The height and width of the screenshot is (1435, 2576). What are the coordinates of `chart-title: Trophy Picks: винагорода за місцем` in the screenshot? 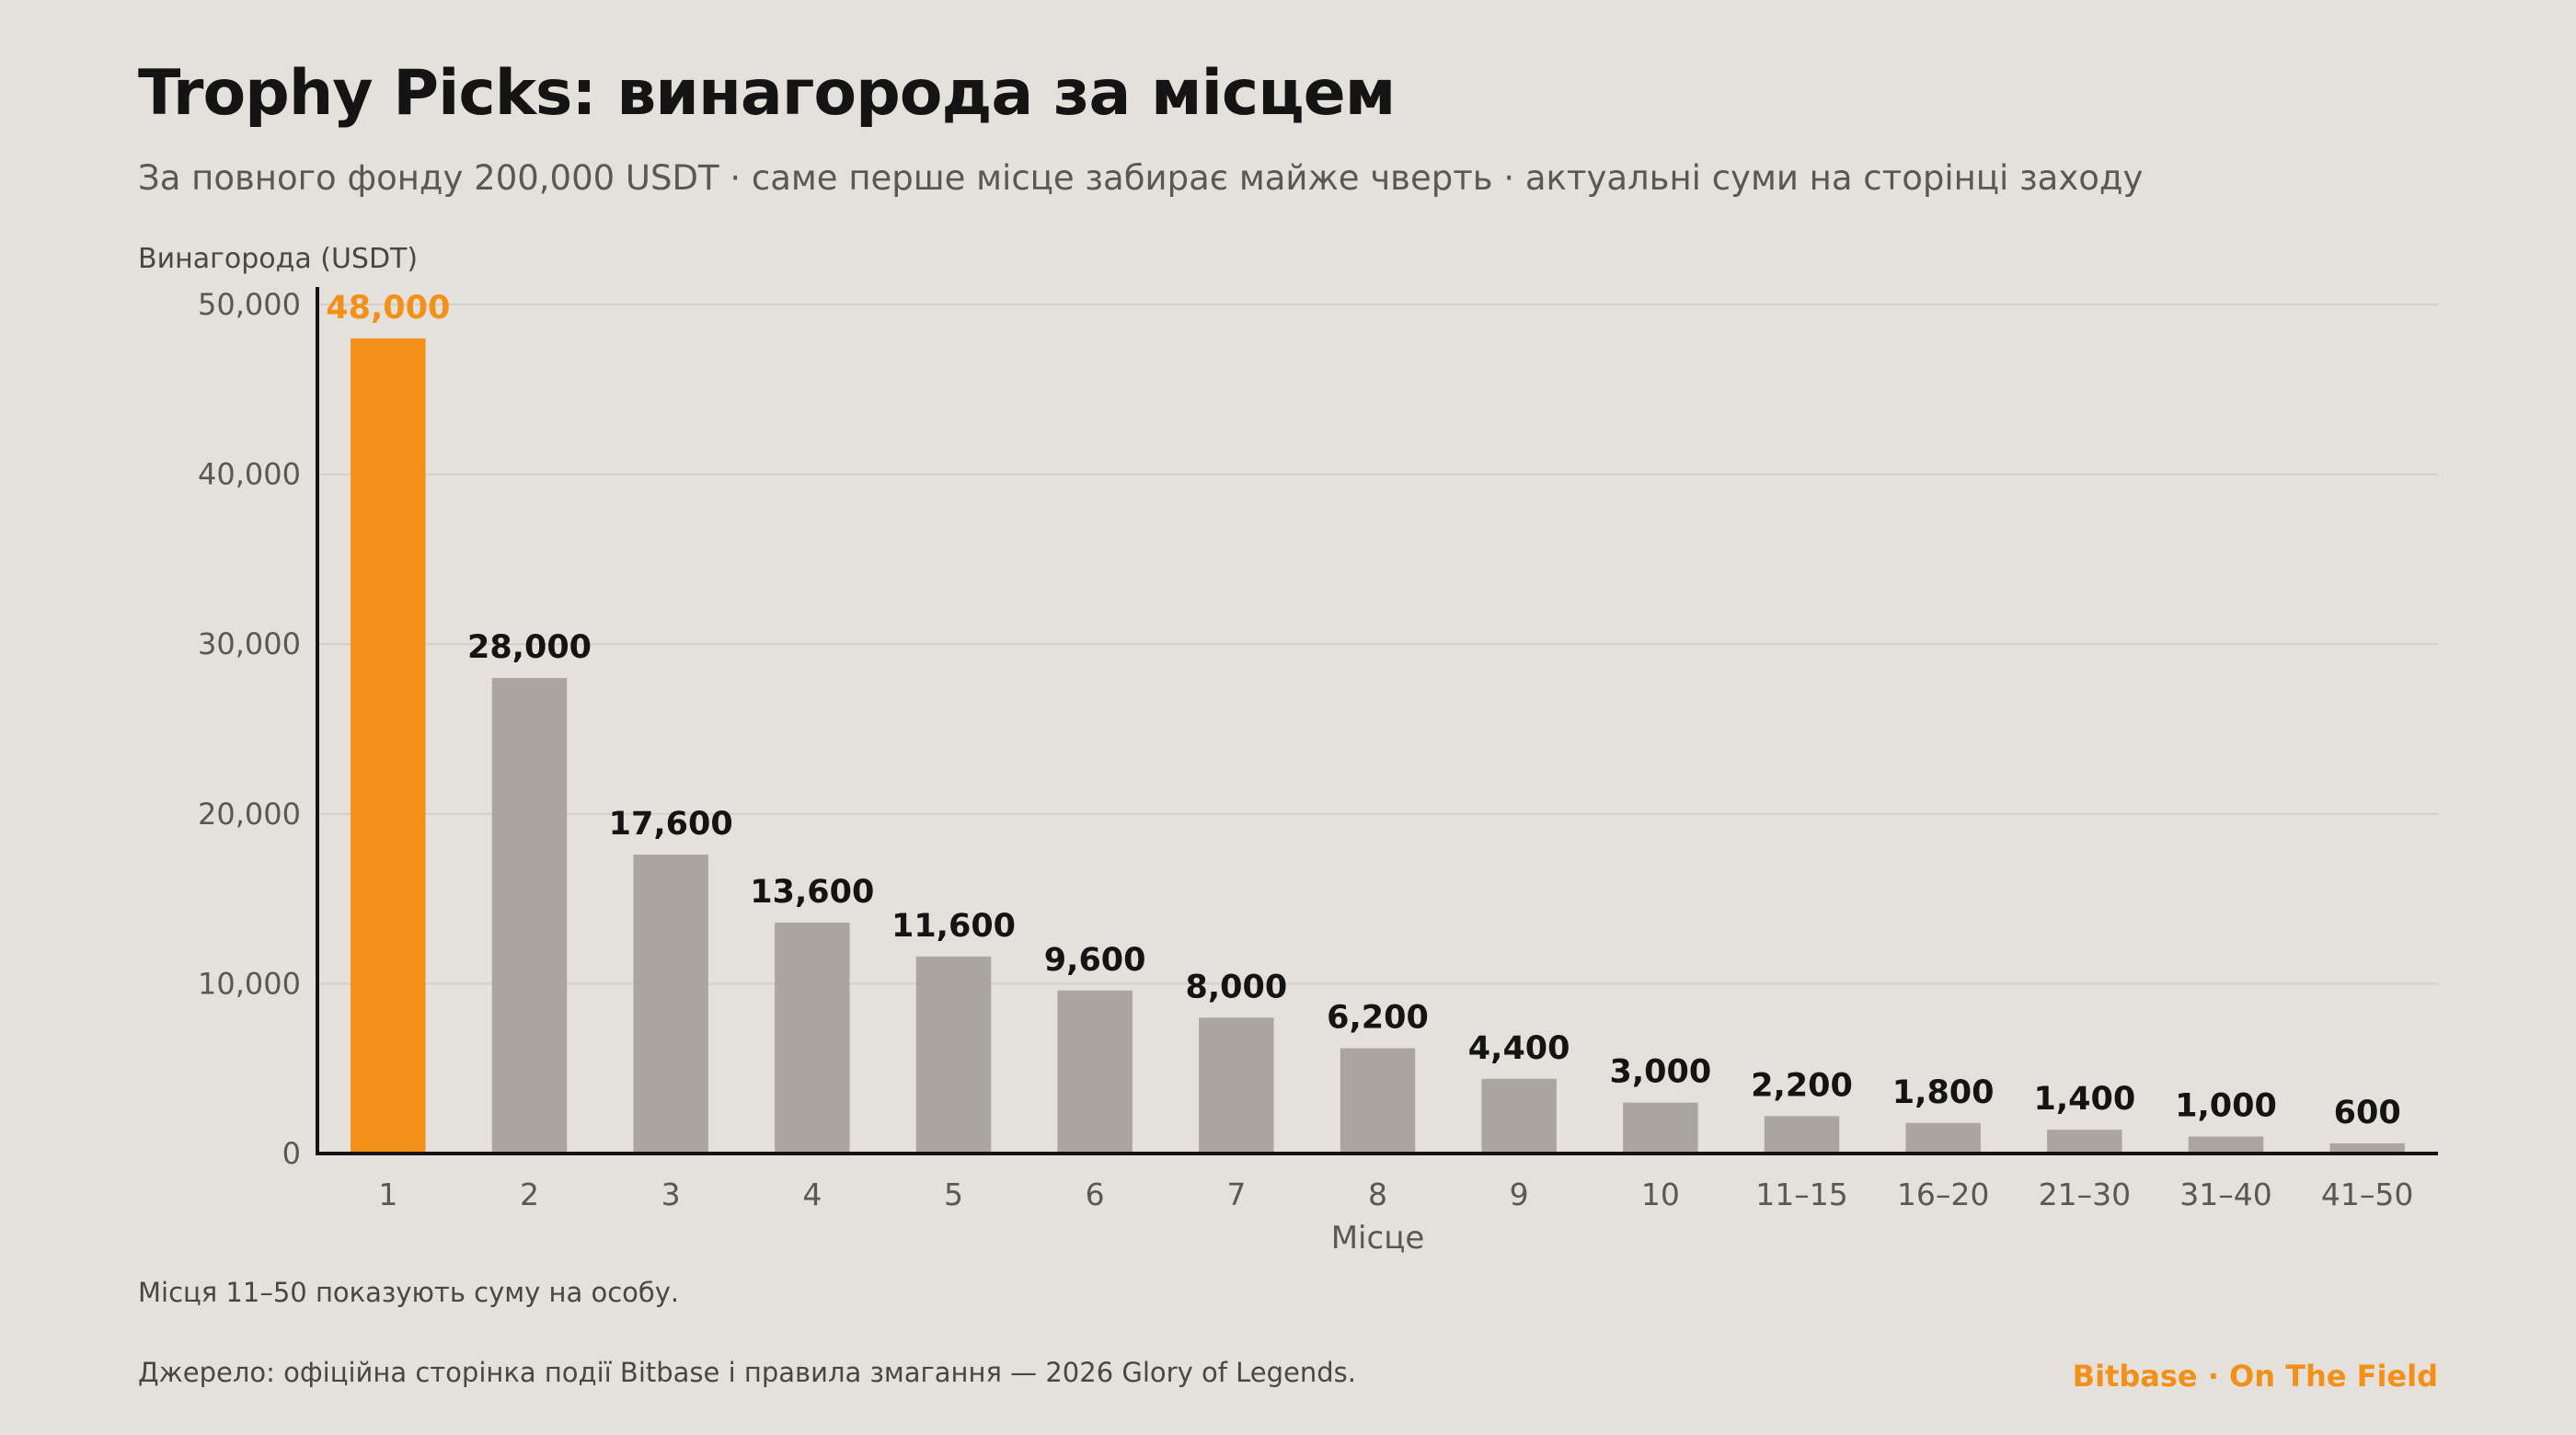 It's located at (767, 93).